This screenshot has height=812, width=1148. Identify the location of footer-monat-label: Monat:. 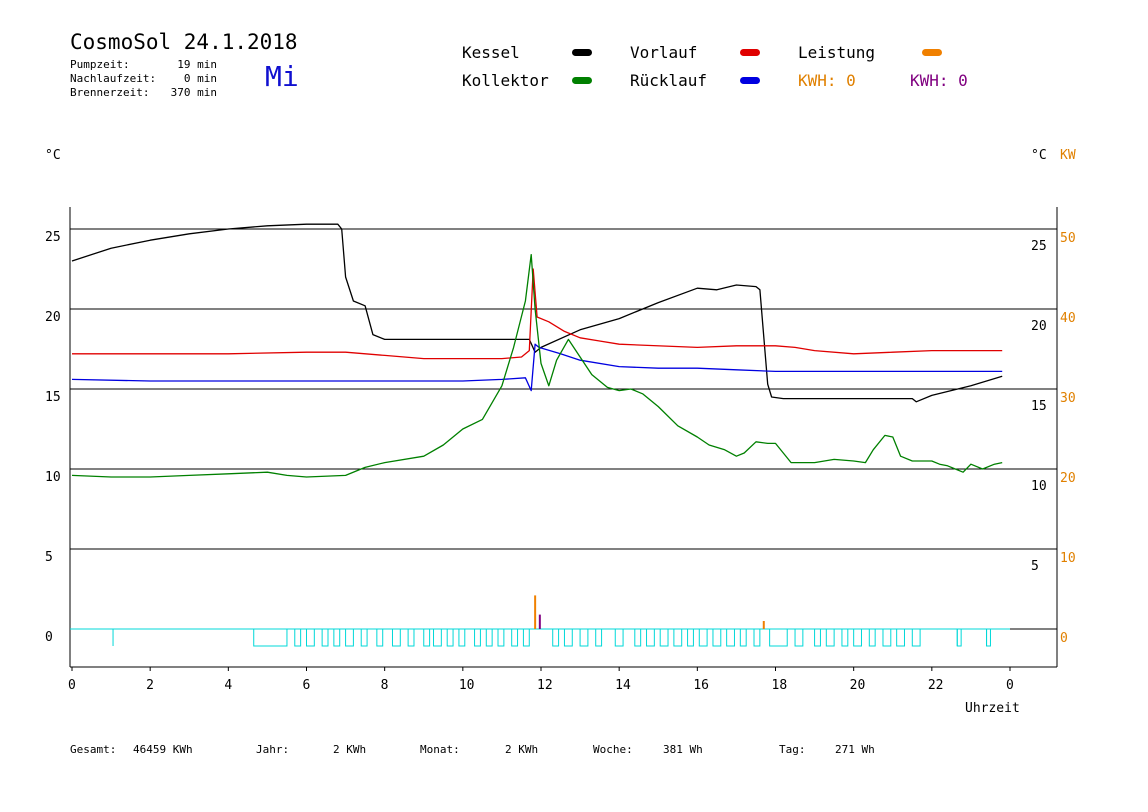
(440, 749).